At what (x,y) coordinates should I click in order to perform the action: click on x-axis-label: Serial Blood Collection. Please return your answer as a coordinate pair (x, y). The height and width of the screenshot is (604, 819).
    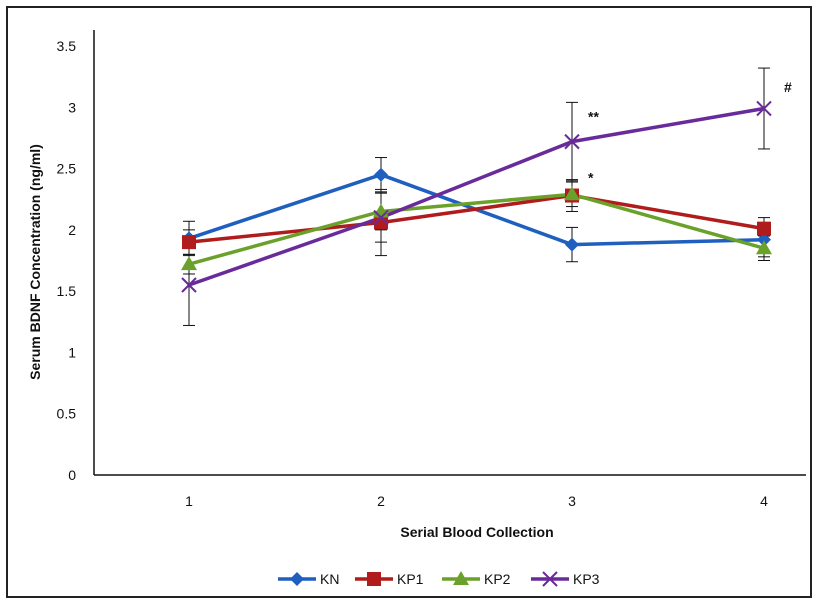
    Looking at the image, I should click on (476, 532).